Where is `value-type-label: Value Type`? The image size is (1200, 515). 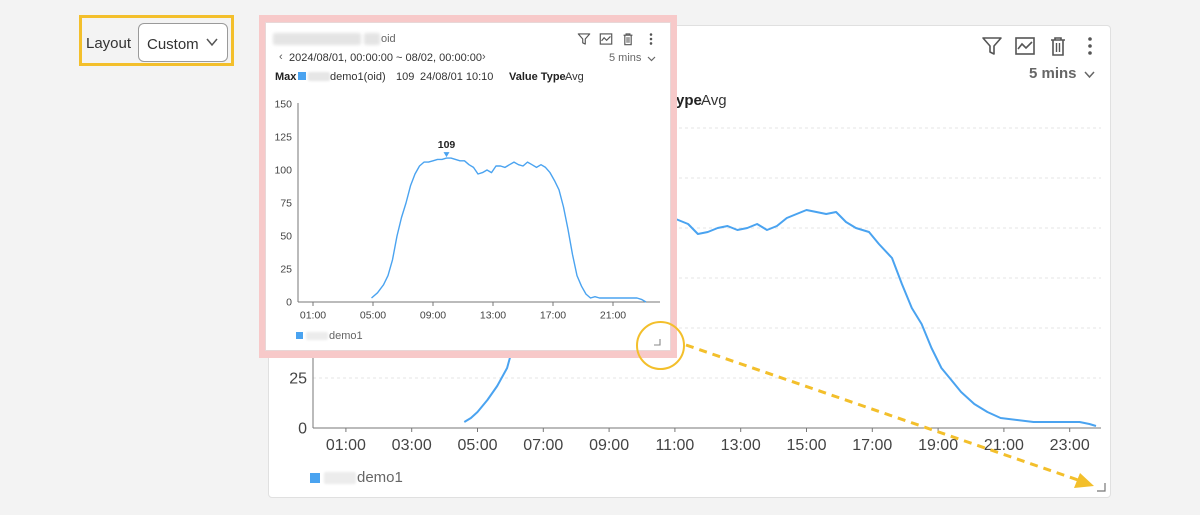 value-type-label: Value Type is located at coordinates (537, 77).